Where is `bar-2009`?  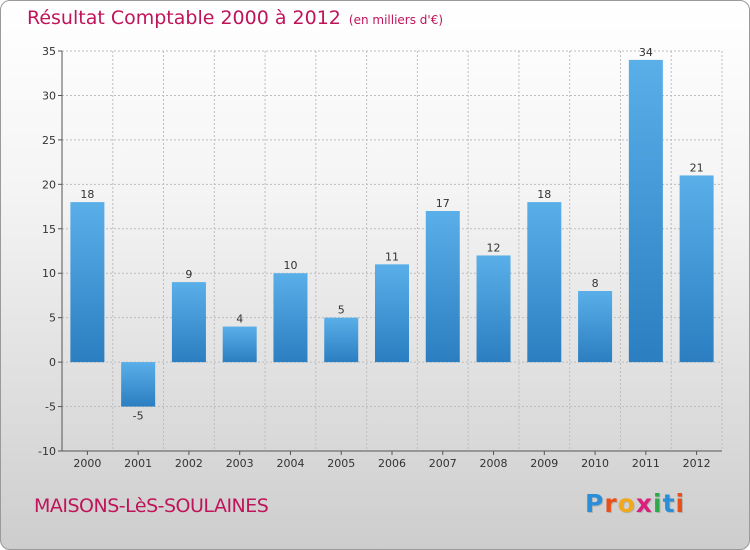 bar-2009 is located at coordinates (544, 282).